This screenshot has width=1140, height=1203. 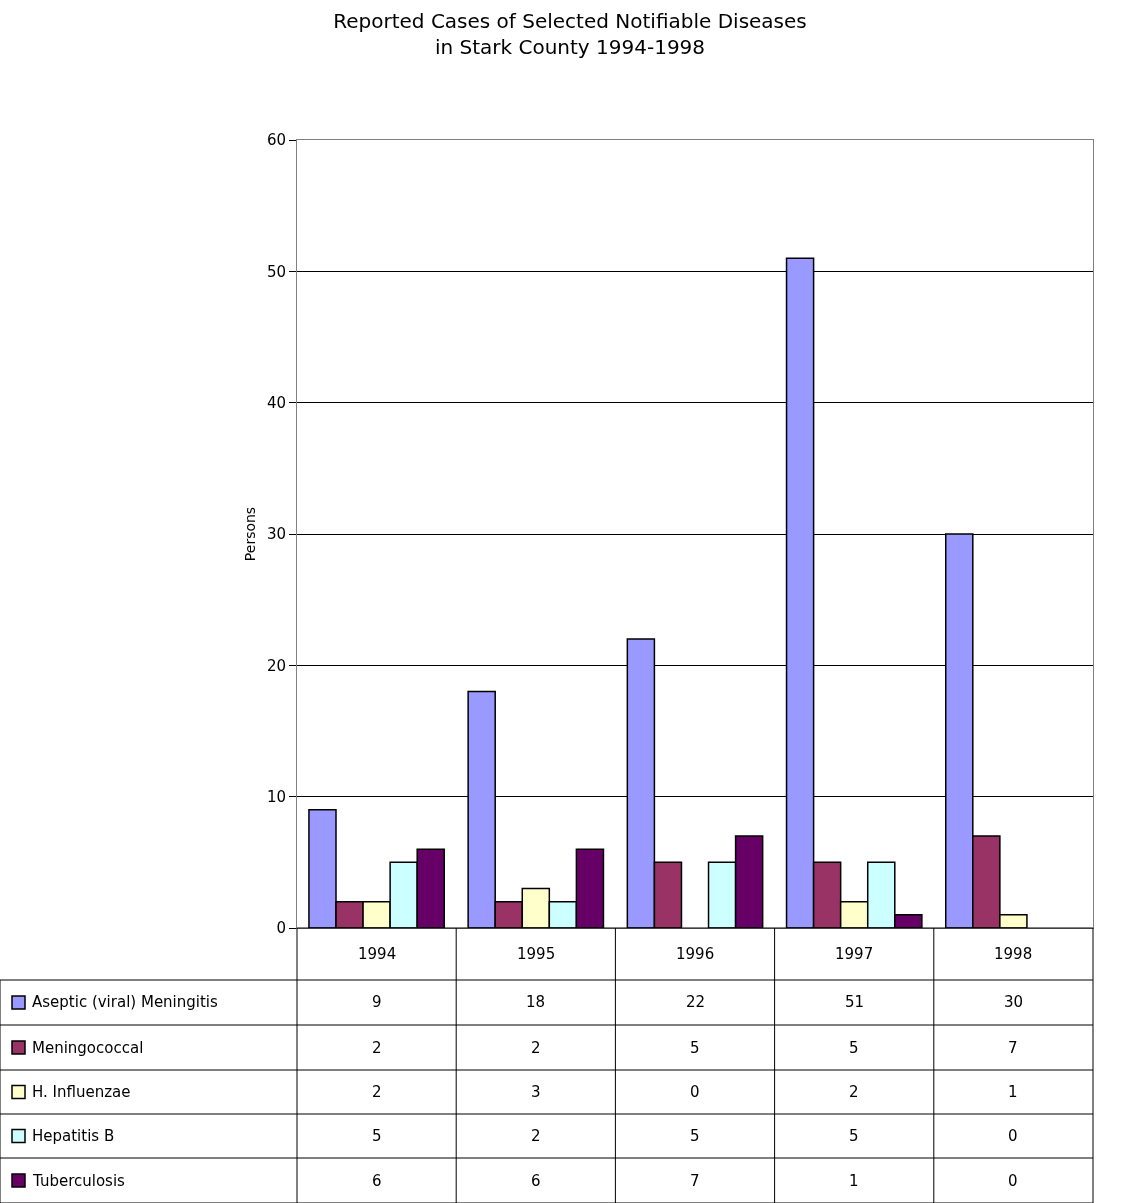 What do you see at coordinates (536, 1092) in the screenshot?
I see `data-label: 3` at bounding box center [536, 1092].